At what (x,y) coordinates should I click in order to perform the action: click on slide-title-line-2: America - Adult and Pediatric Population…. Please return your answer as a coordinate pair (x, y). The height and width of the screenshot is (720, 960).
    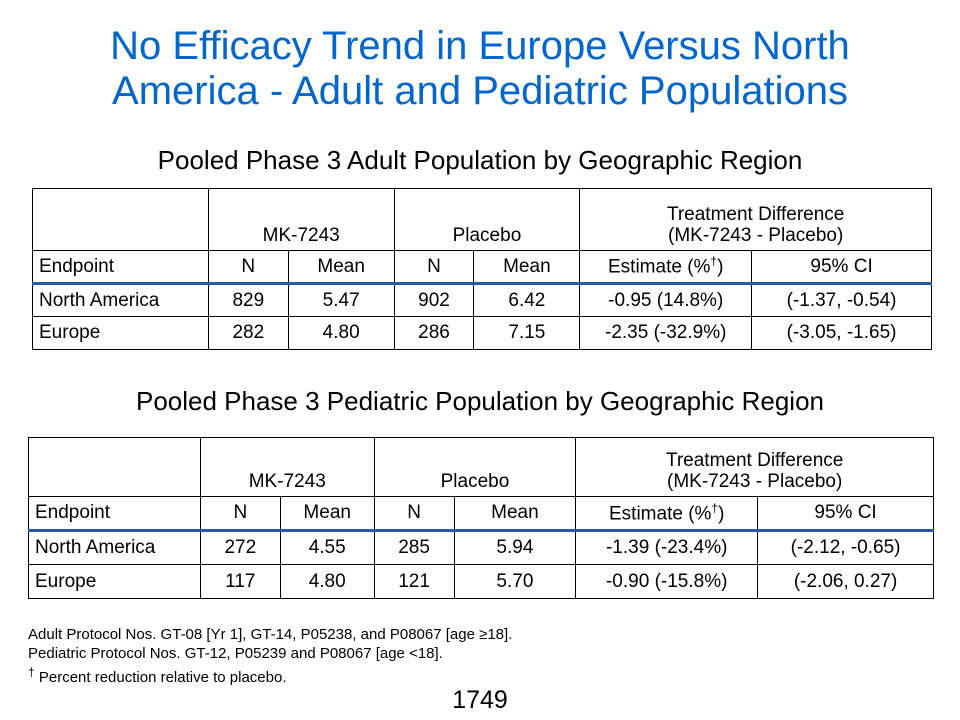
    Looking at the image, I should click on (480, 91).